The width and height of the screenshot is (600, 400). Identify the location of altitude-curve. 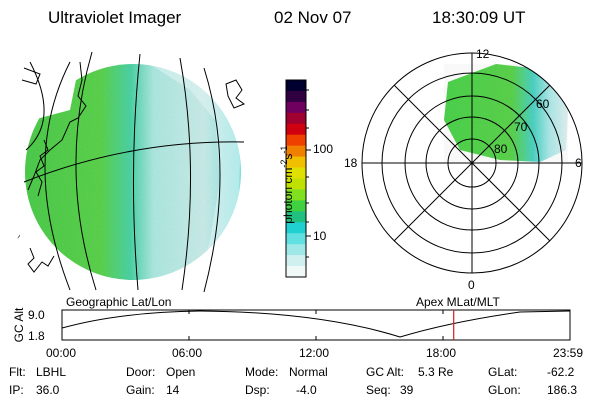
(316, 324).